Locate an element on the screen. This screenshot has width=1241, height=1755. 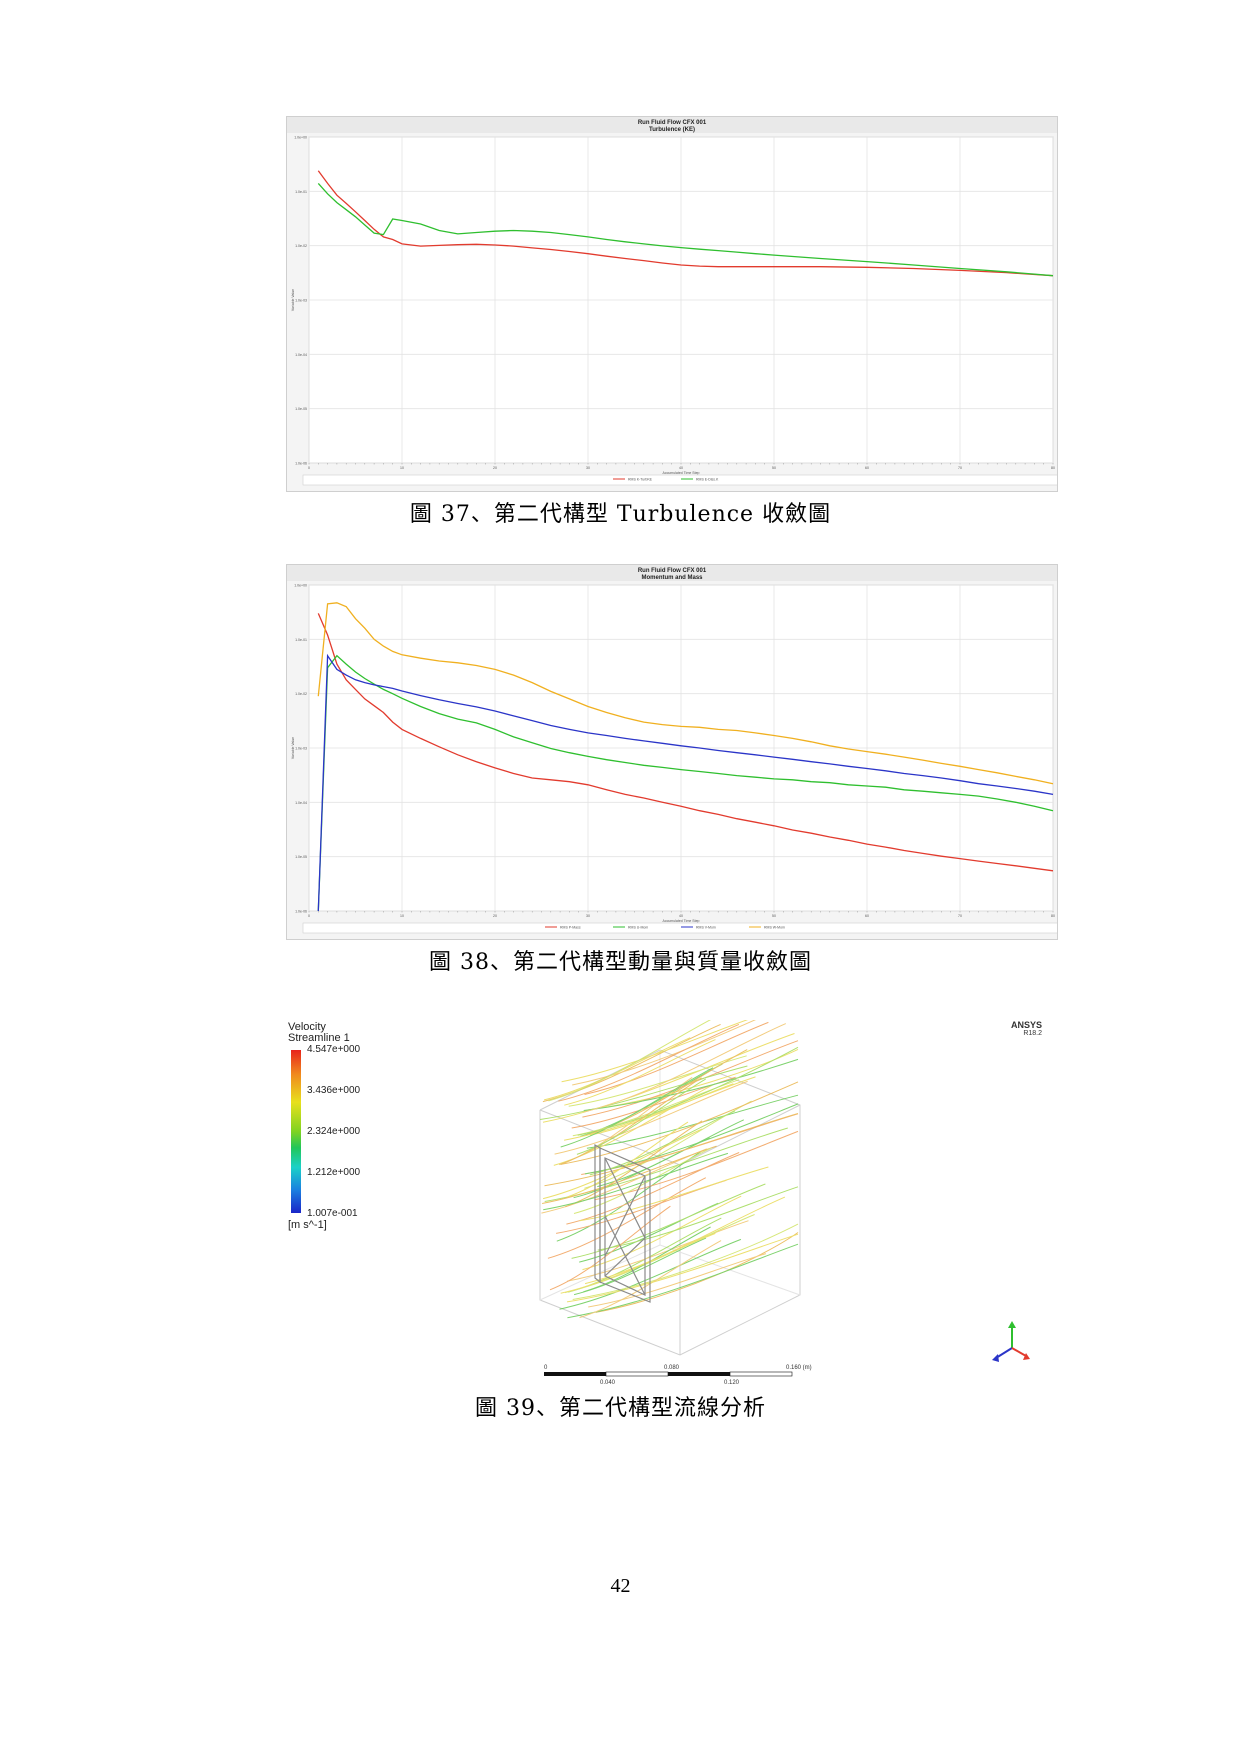
legend-label-2: 3.436e+000 is located at coordinates (334, 1090).